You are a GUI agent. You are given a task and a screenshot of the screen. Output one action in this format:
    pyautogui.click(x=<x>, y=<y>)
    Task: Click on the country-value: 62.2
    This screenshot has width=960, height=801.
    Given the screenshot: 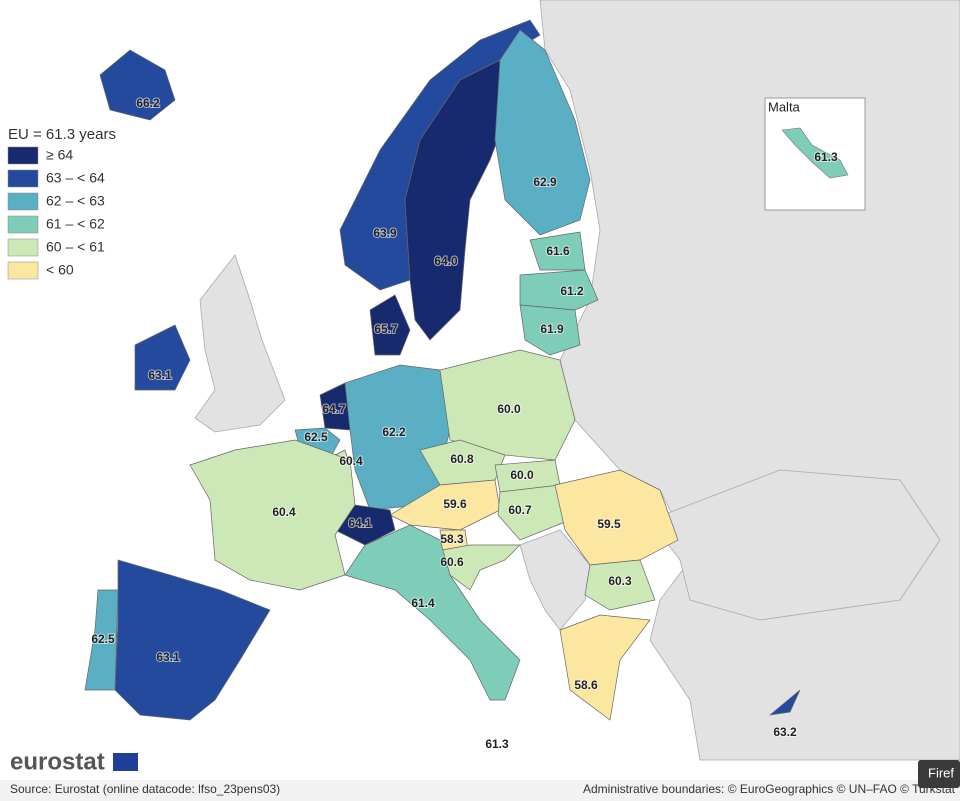 What is the action you would take?
    pyautogui.click(x=394, y=432)
    